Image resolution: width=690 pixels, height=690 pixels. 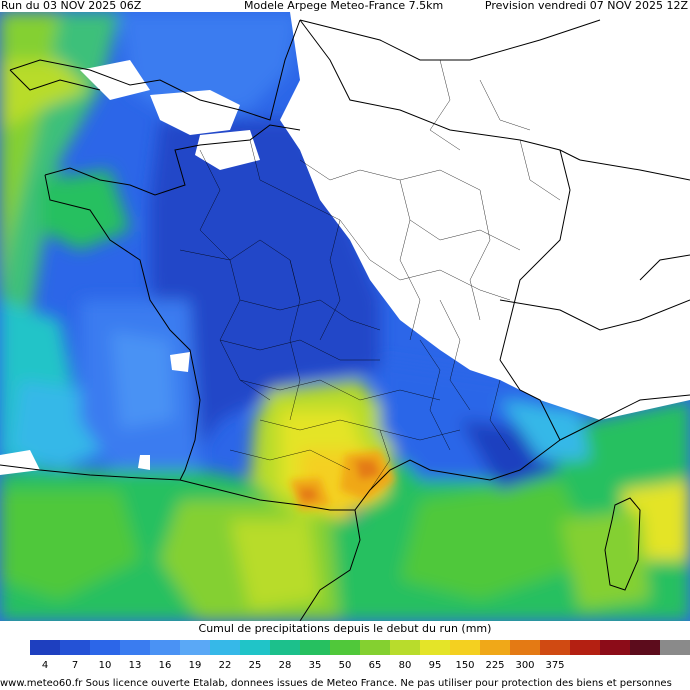 I want to click on colorbar-tick-label: 28, so click(x=285, y=665).